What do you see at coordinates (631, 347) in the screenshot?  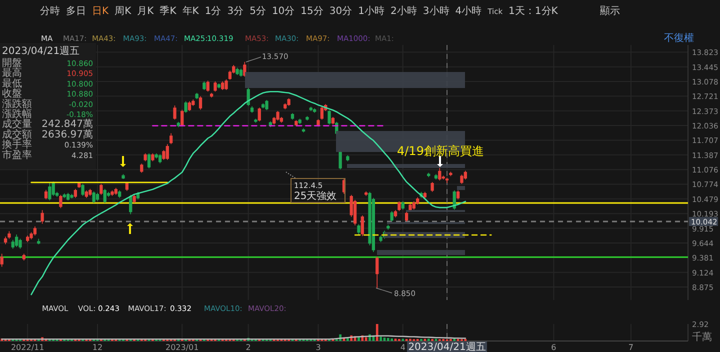 I see `x-tick-label: 7` at bounding box center [631, 347].